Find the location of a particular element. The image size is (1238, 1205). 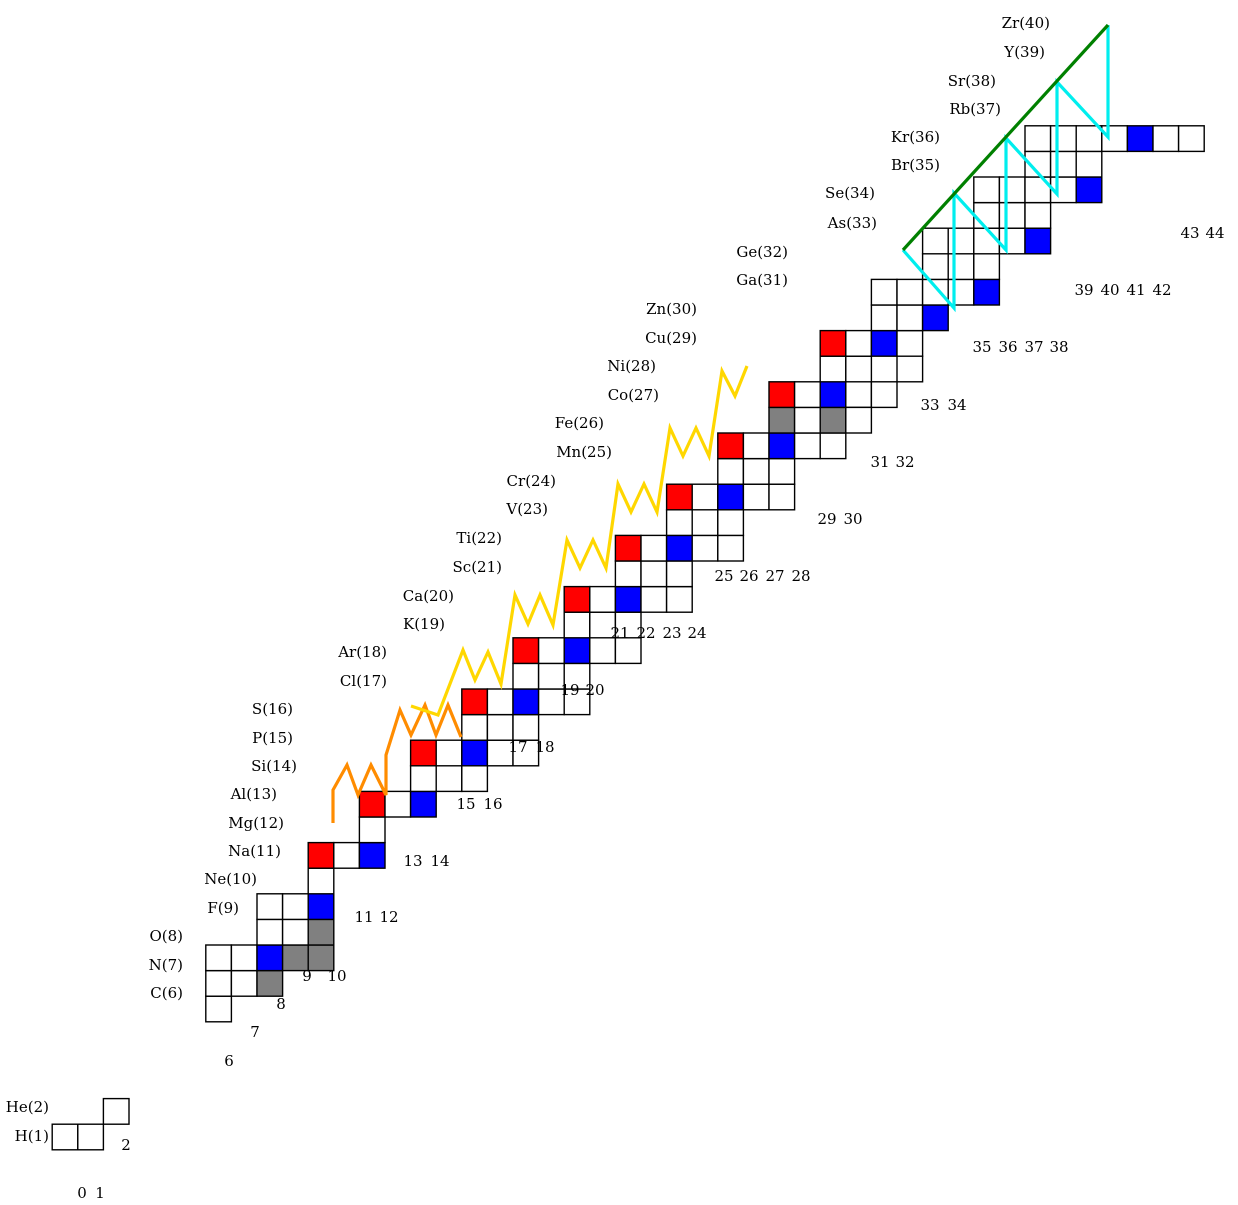

element-label: Mn(25) is located at coordinates (584, 452).